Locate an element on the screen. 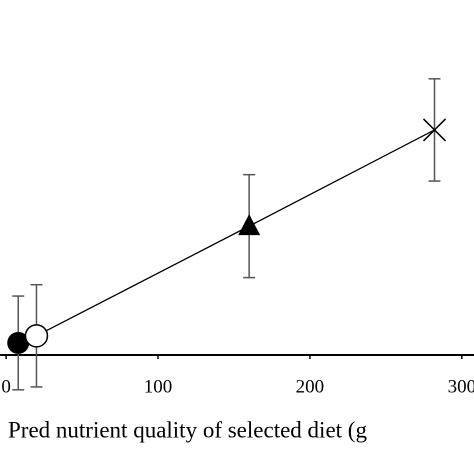 This screenshot has width=474, height=474. x-tick-label: 100 is located at coordinates (158, 386).